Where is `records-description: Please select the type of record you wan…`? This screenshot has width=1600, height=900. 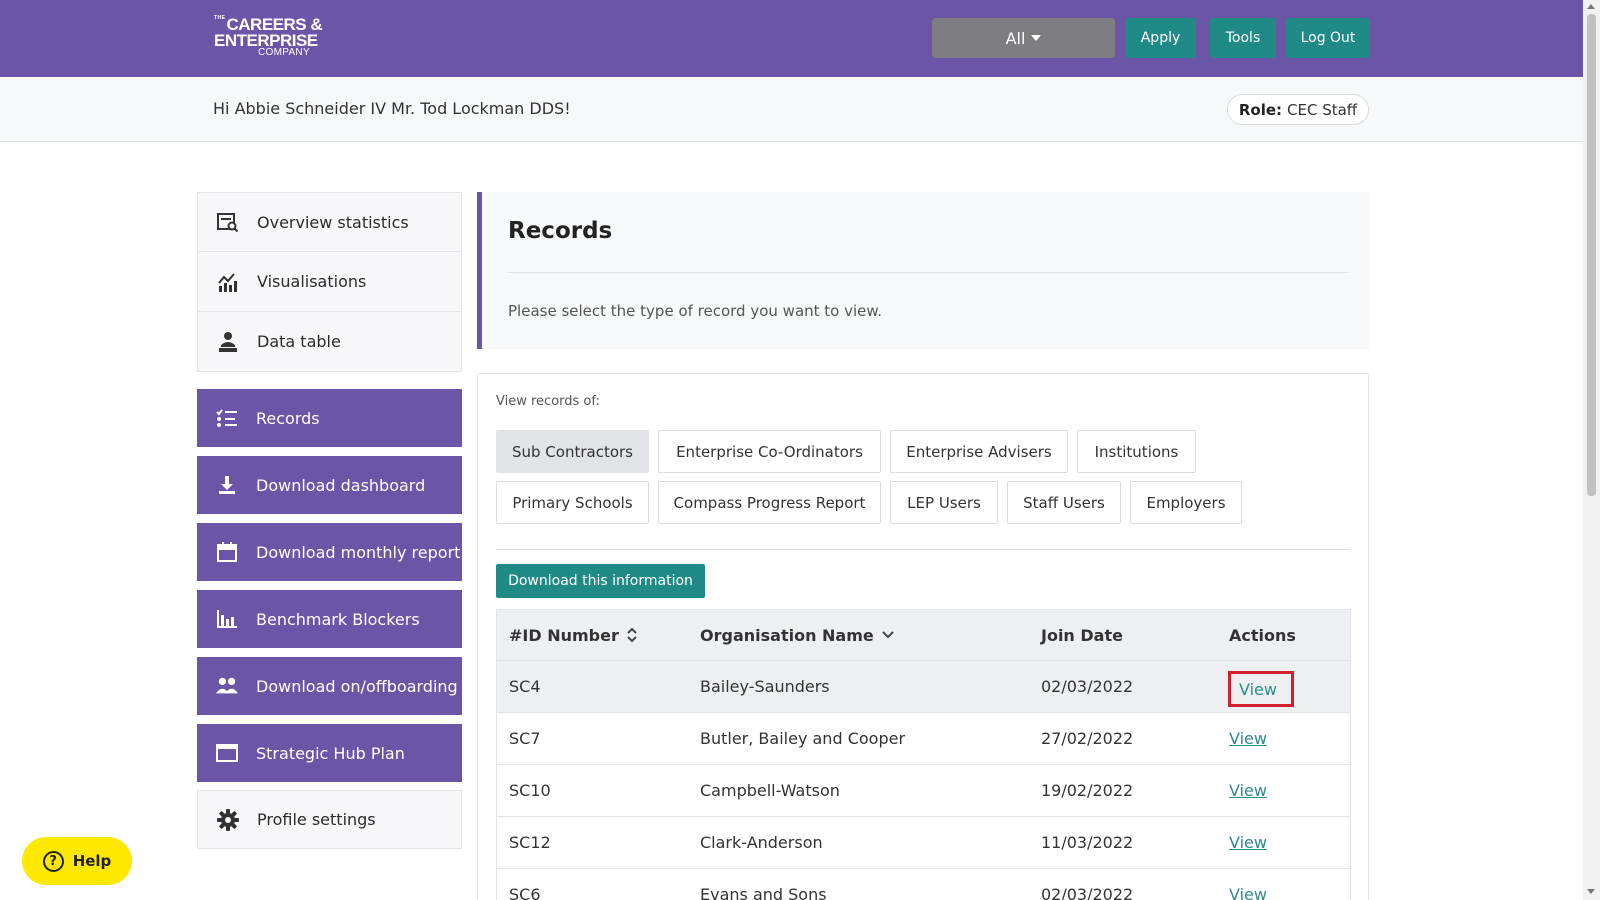 records-description: Please select the type of record you wan… is located at coordinates (695, 311).